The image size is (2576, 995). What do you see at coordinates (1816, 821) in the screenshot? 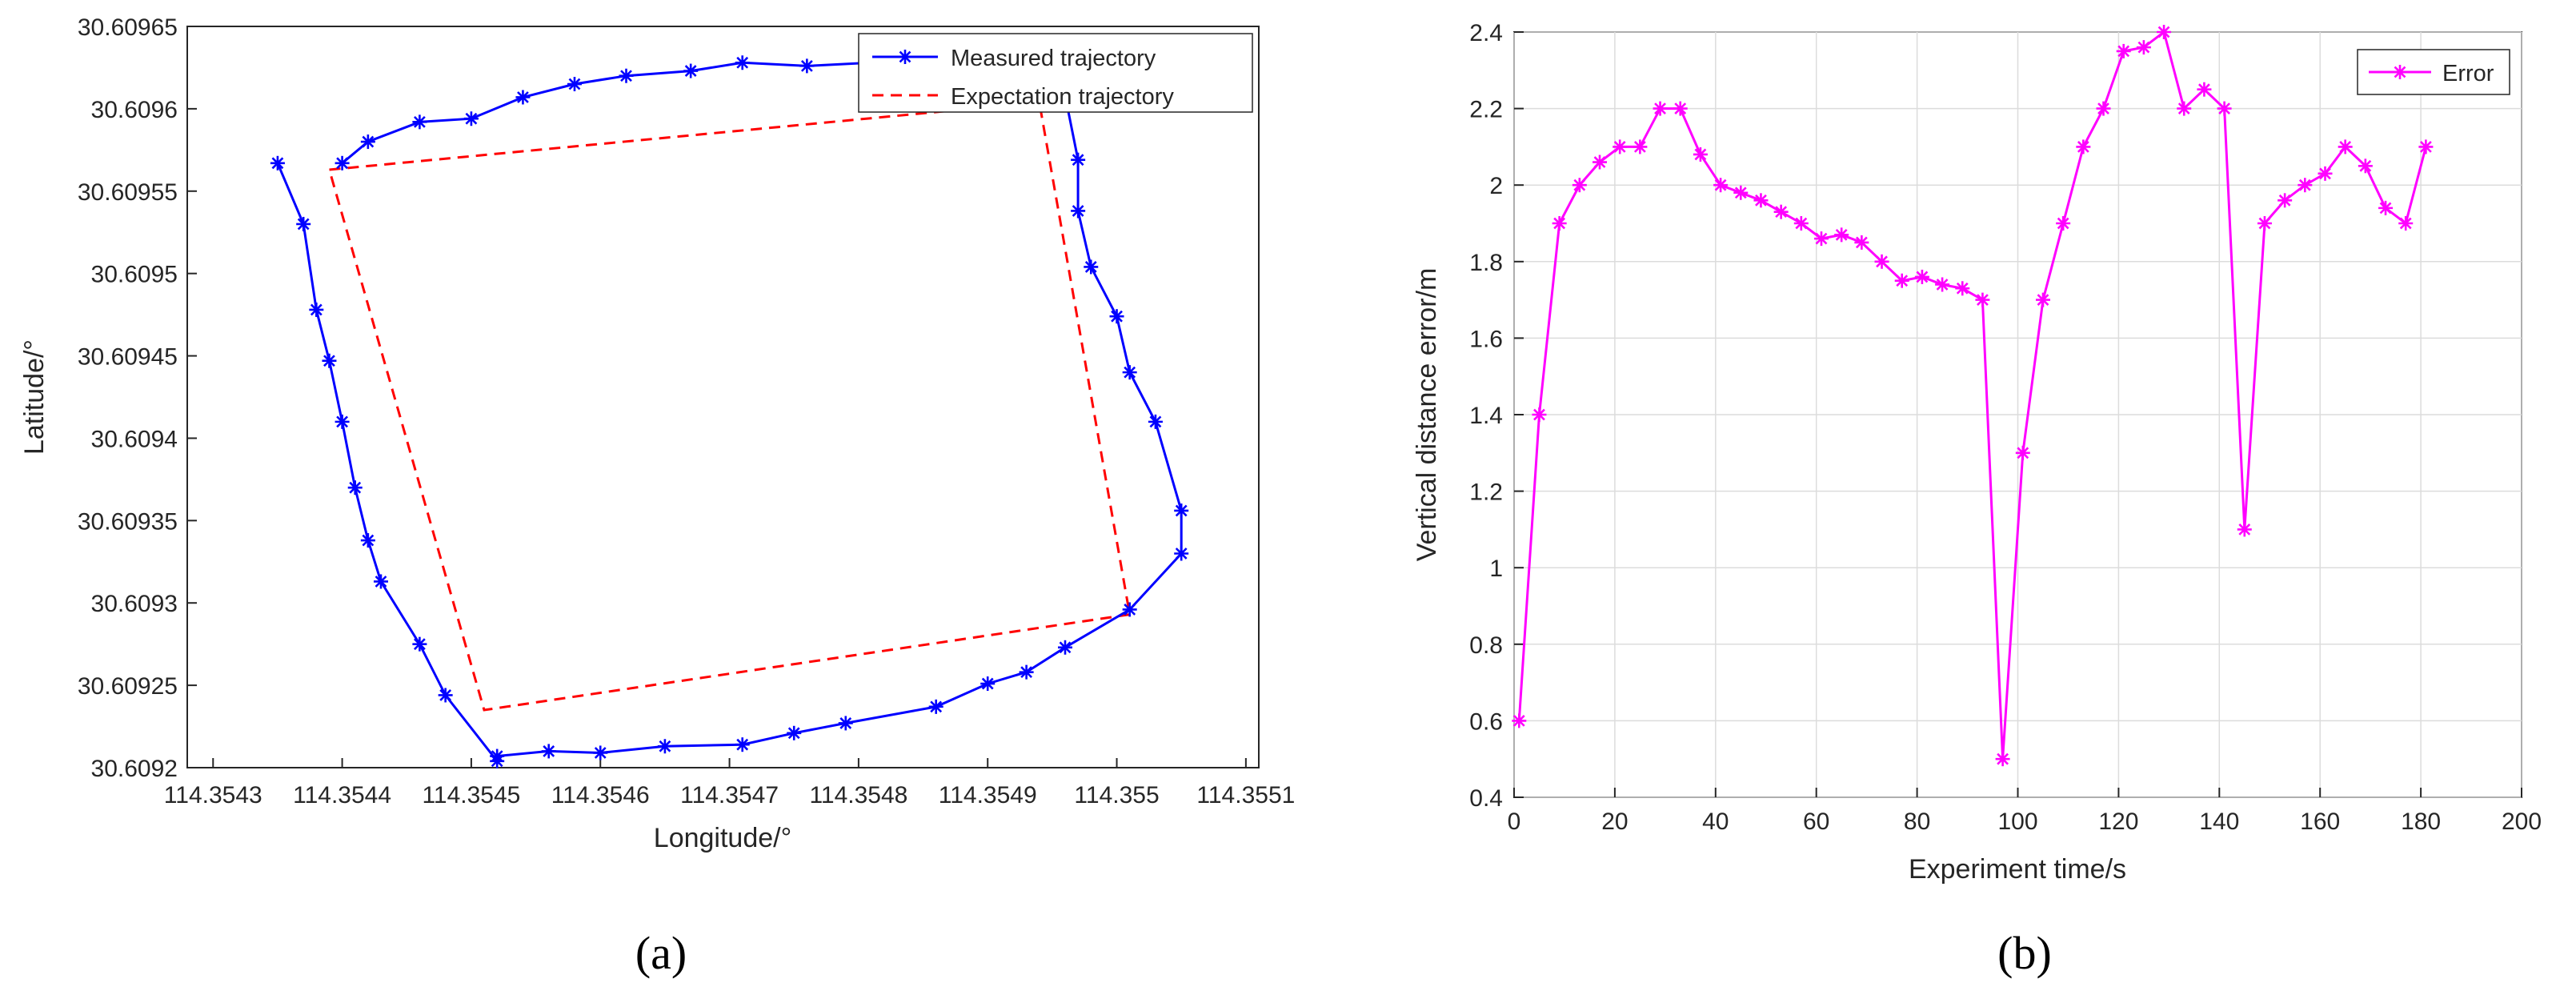
I see `chart-b-x-tick-label: 60` at bounding box center [1816, 821].